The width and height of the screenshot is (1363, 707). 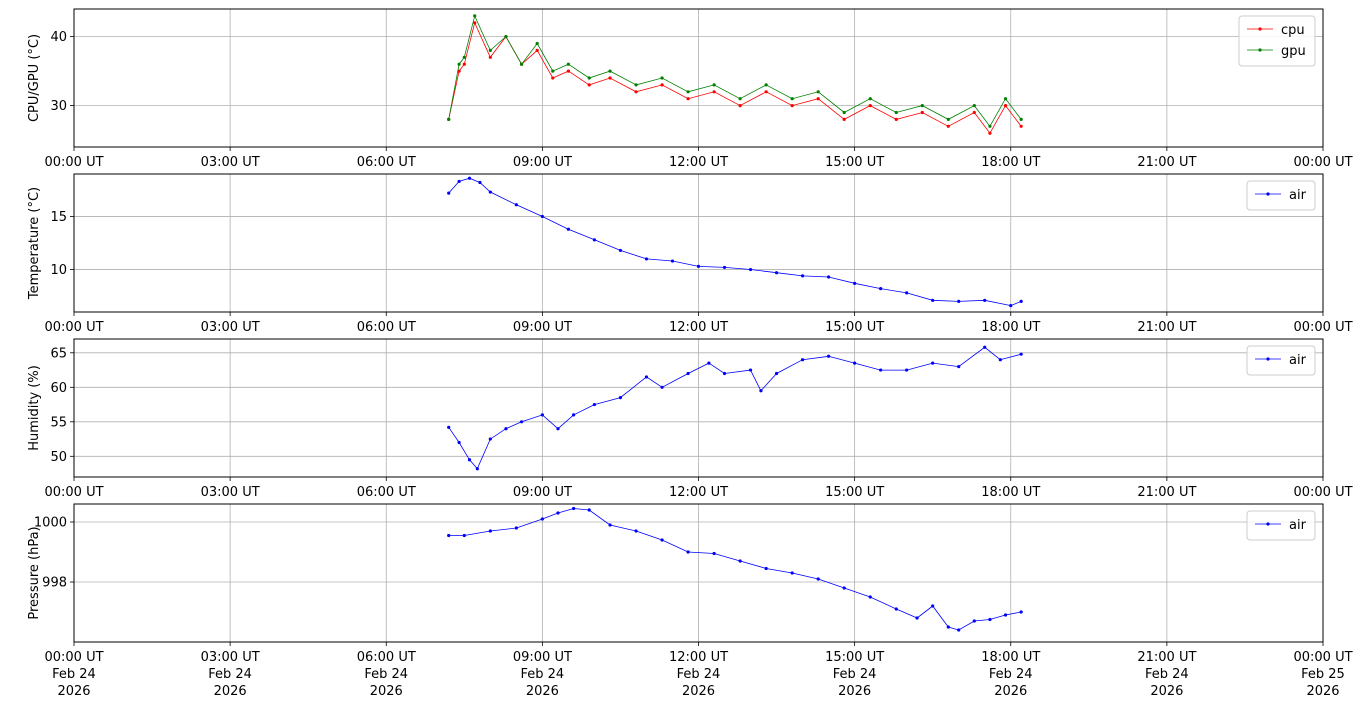 What do you see at coordinates (735, 71) in the screenshot?
I see `series-line-gpu` at bounding box center [735, 71].